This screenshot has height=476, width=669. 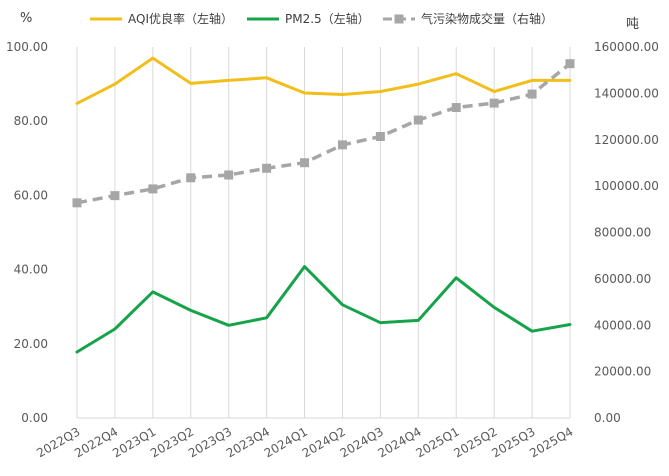 I want to click on right-tick-label: 120000.00, so click(x=626, y=140).